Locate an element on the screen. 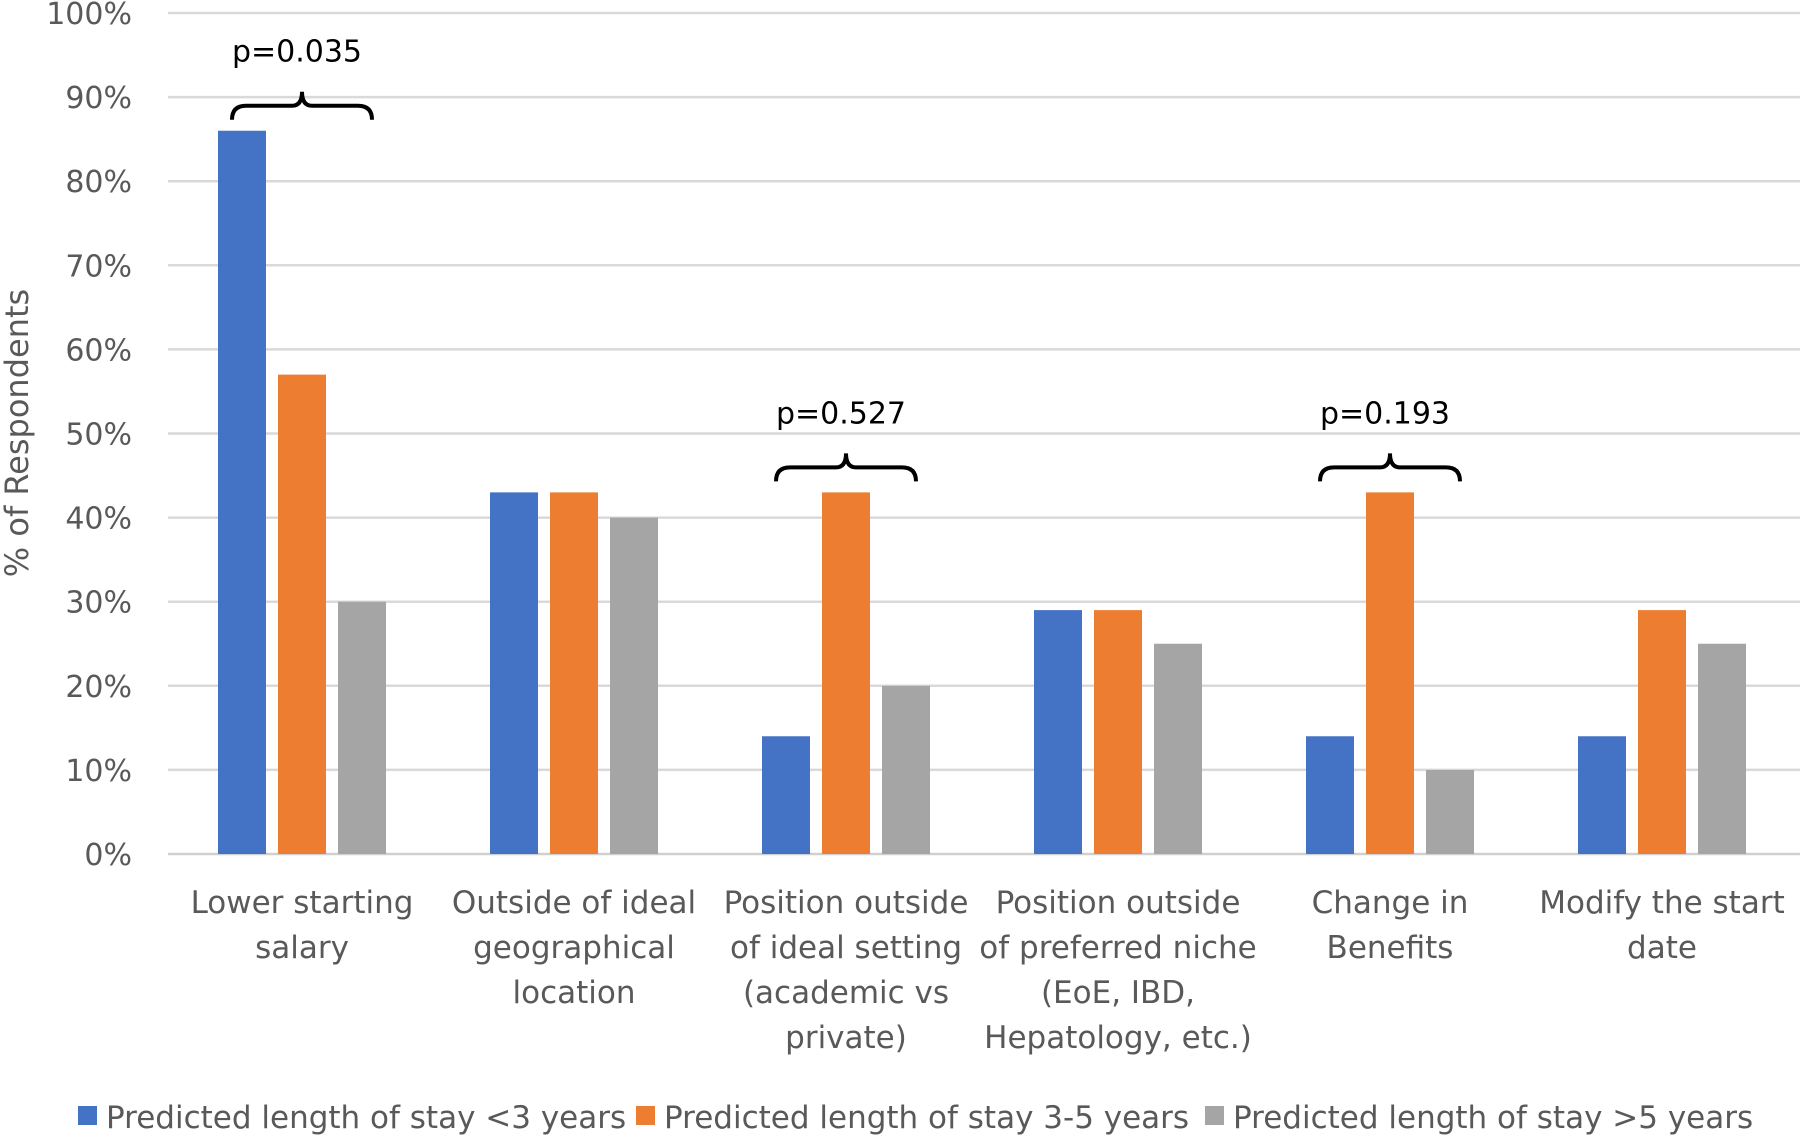 The image size is (1800, 1136). x-category-label: Modify the start is located at coordinates (1662, 903).